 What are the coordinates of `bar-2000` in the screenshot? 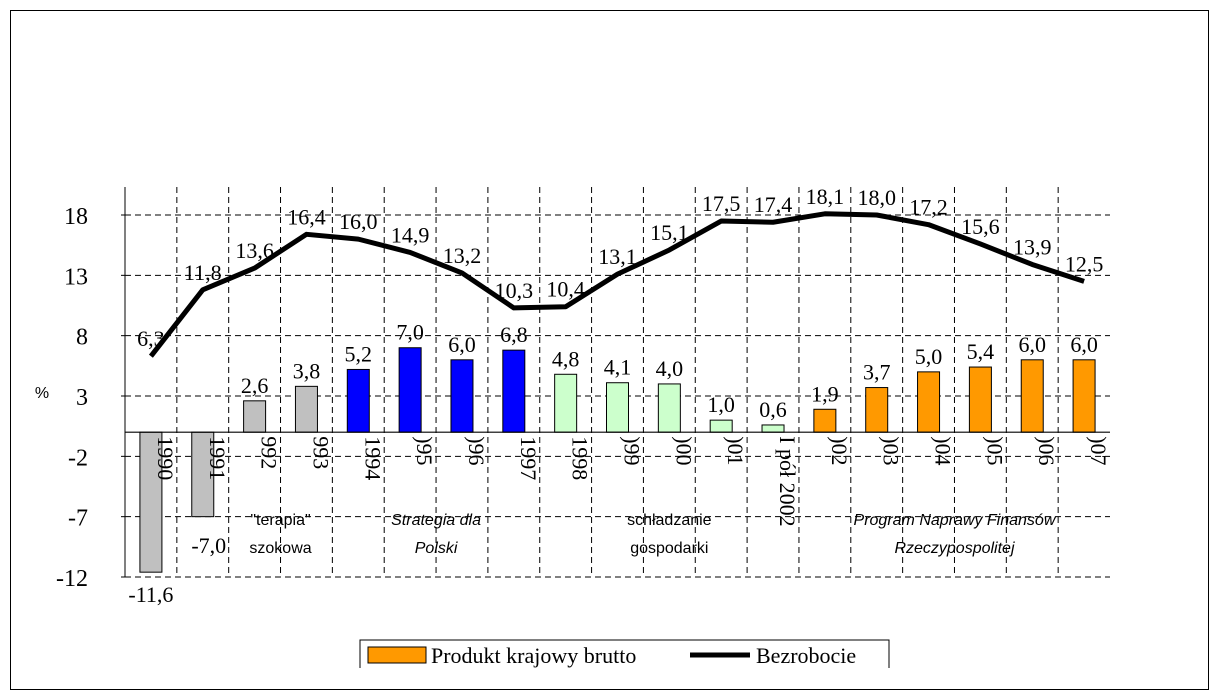 It's located at (669, 408).